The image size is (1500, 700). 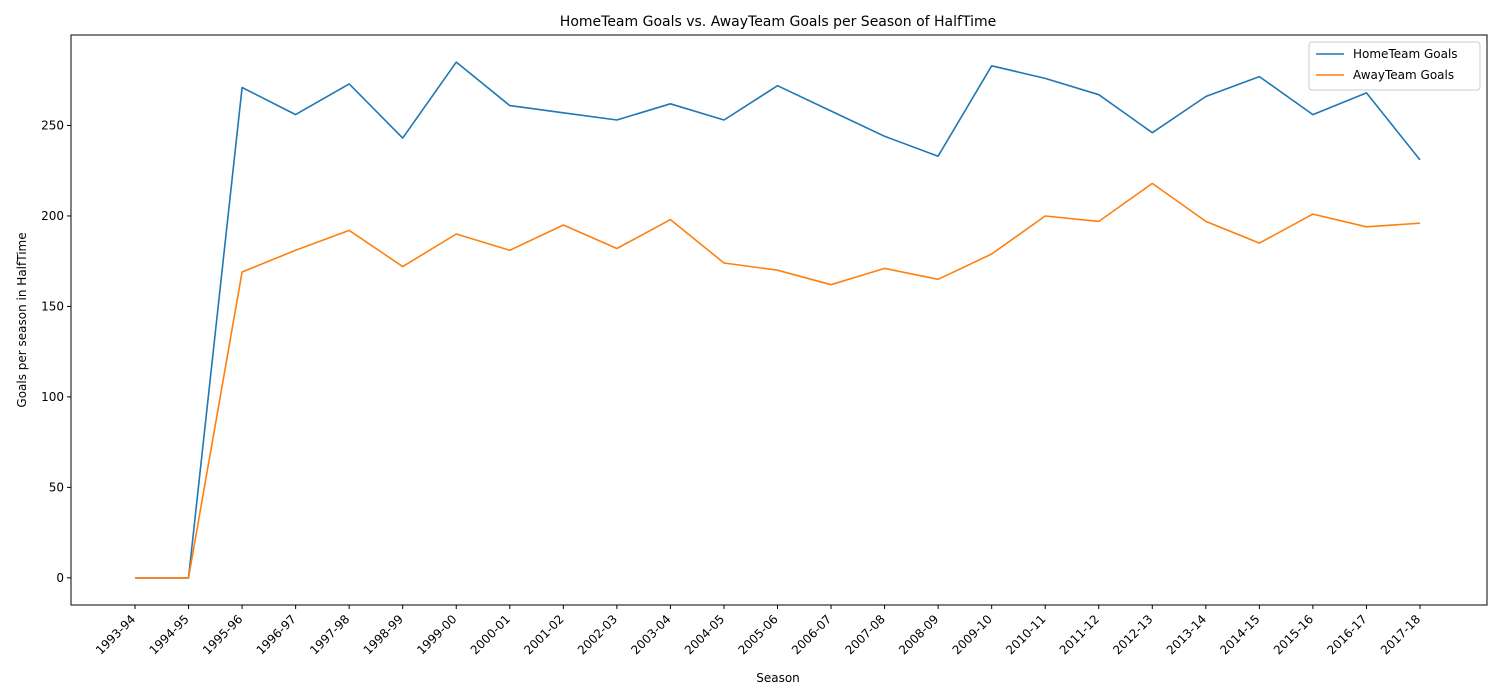 What do you see at coordinates (52, 125) in the screenshot?
I see `y-tick-label: 250` at bounding box center [52, 125].